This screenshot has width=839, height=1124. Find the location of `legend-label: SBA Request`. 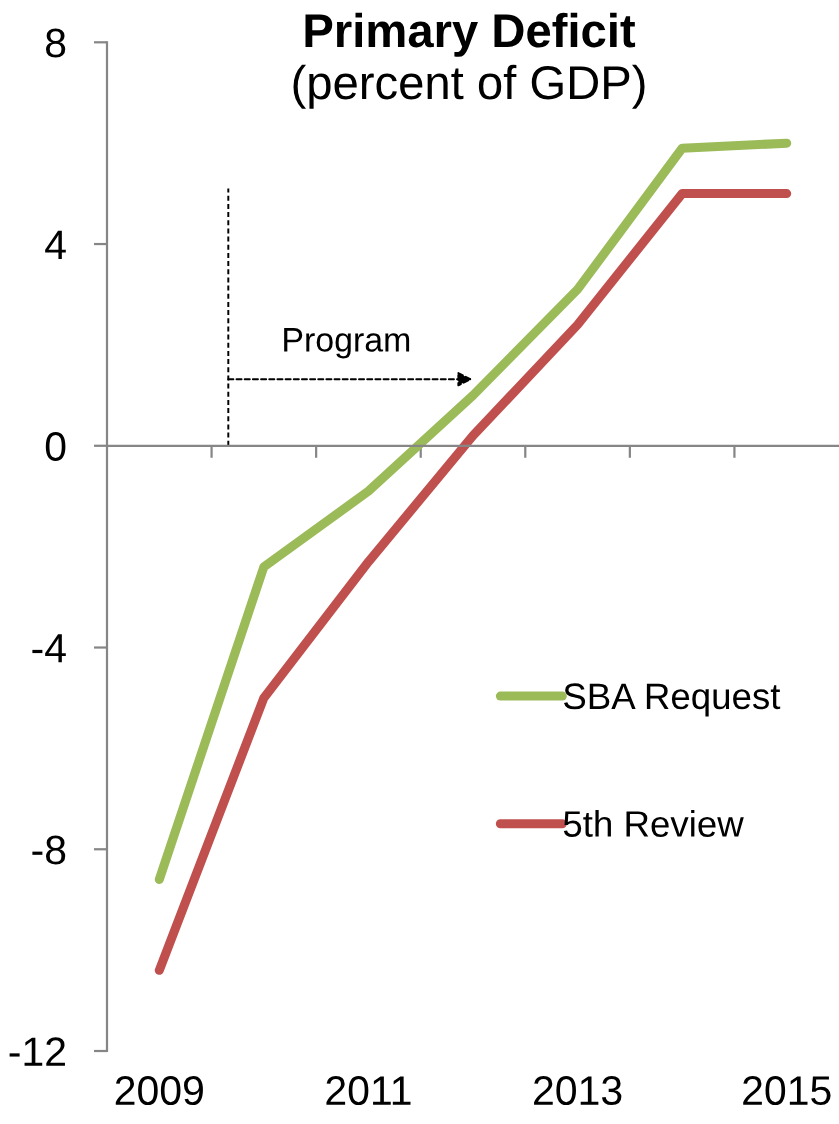

legend-label: SBA Request is located at coordinates (672, 700).